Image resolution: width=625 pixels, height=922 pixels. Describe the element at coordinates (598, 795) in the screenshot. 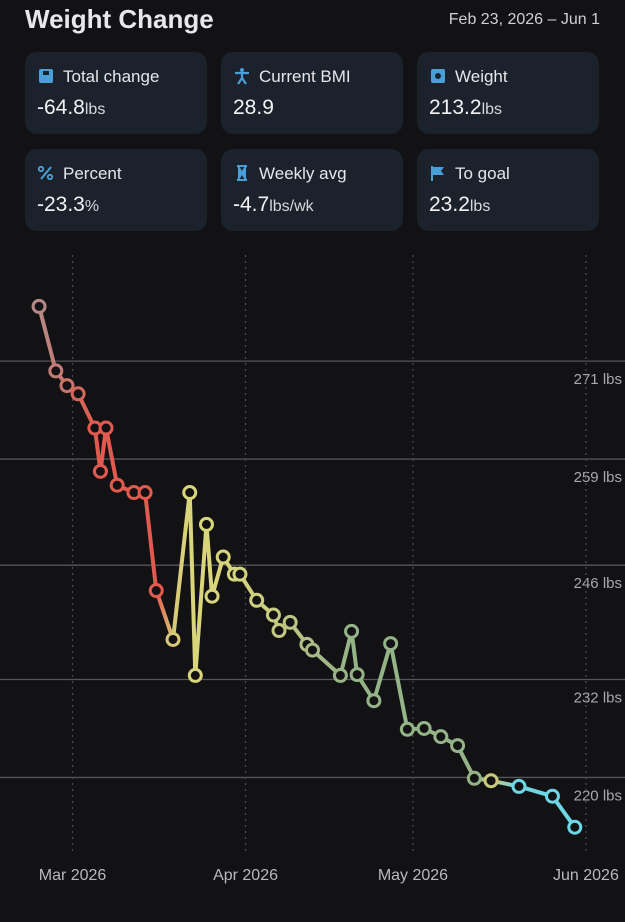

I see `y-tick-label: 220 lbs` at that location.